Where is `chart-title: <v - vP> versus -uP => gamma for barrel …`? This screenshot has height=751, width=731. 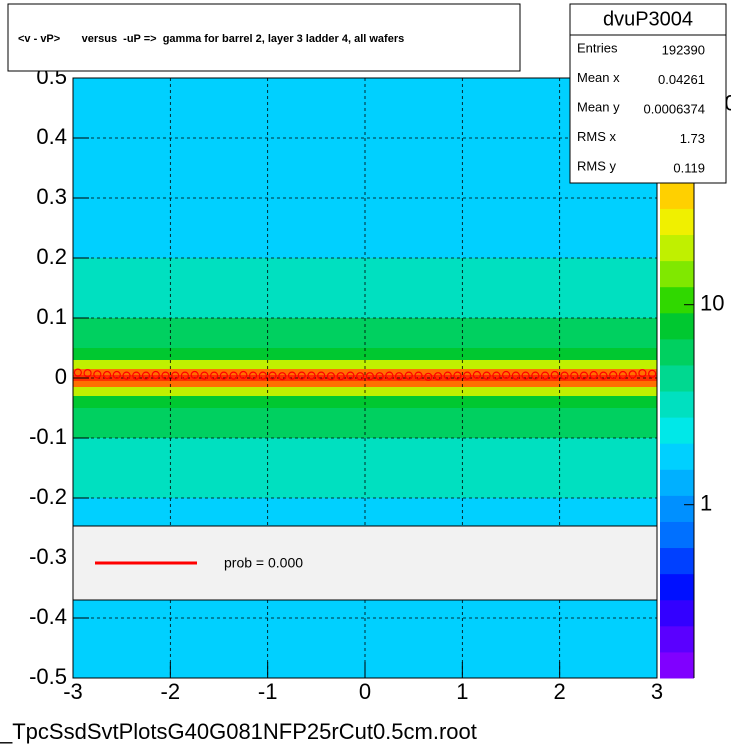
chart-title: <v - vP> versus -uP => gamma for barrel … is located at coordinates (211, 39).